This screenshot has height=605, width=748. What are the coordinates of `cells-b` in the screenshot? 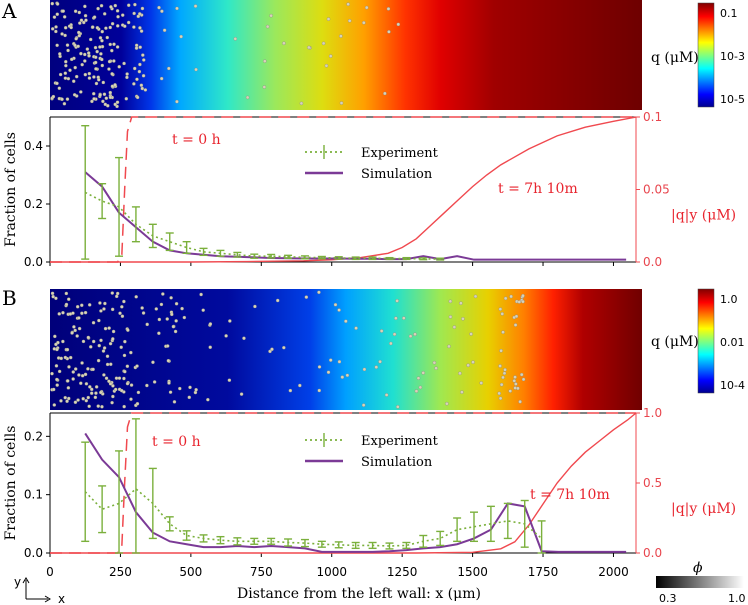 It's located at (288, 349).